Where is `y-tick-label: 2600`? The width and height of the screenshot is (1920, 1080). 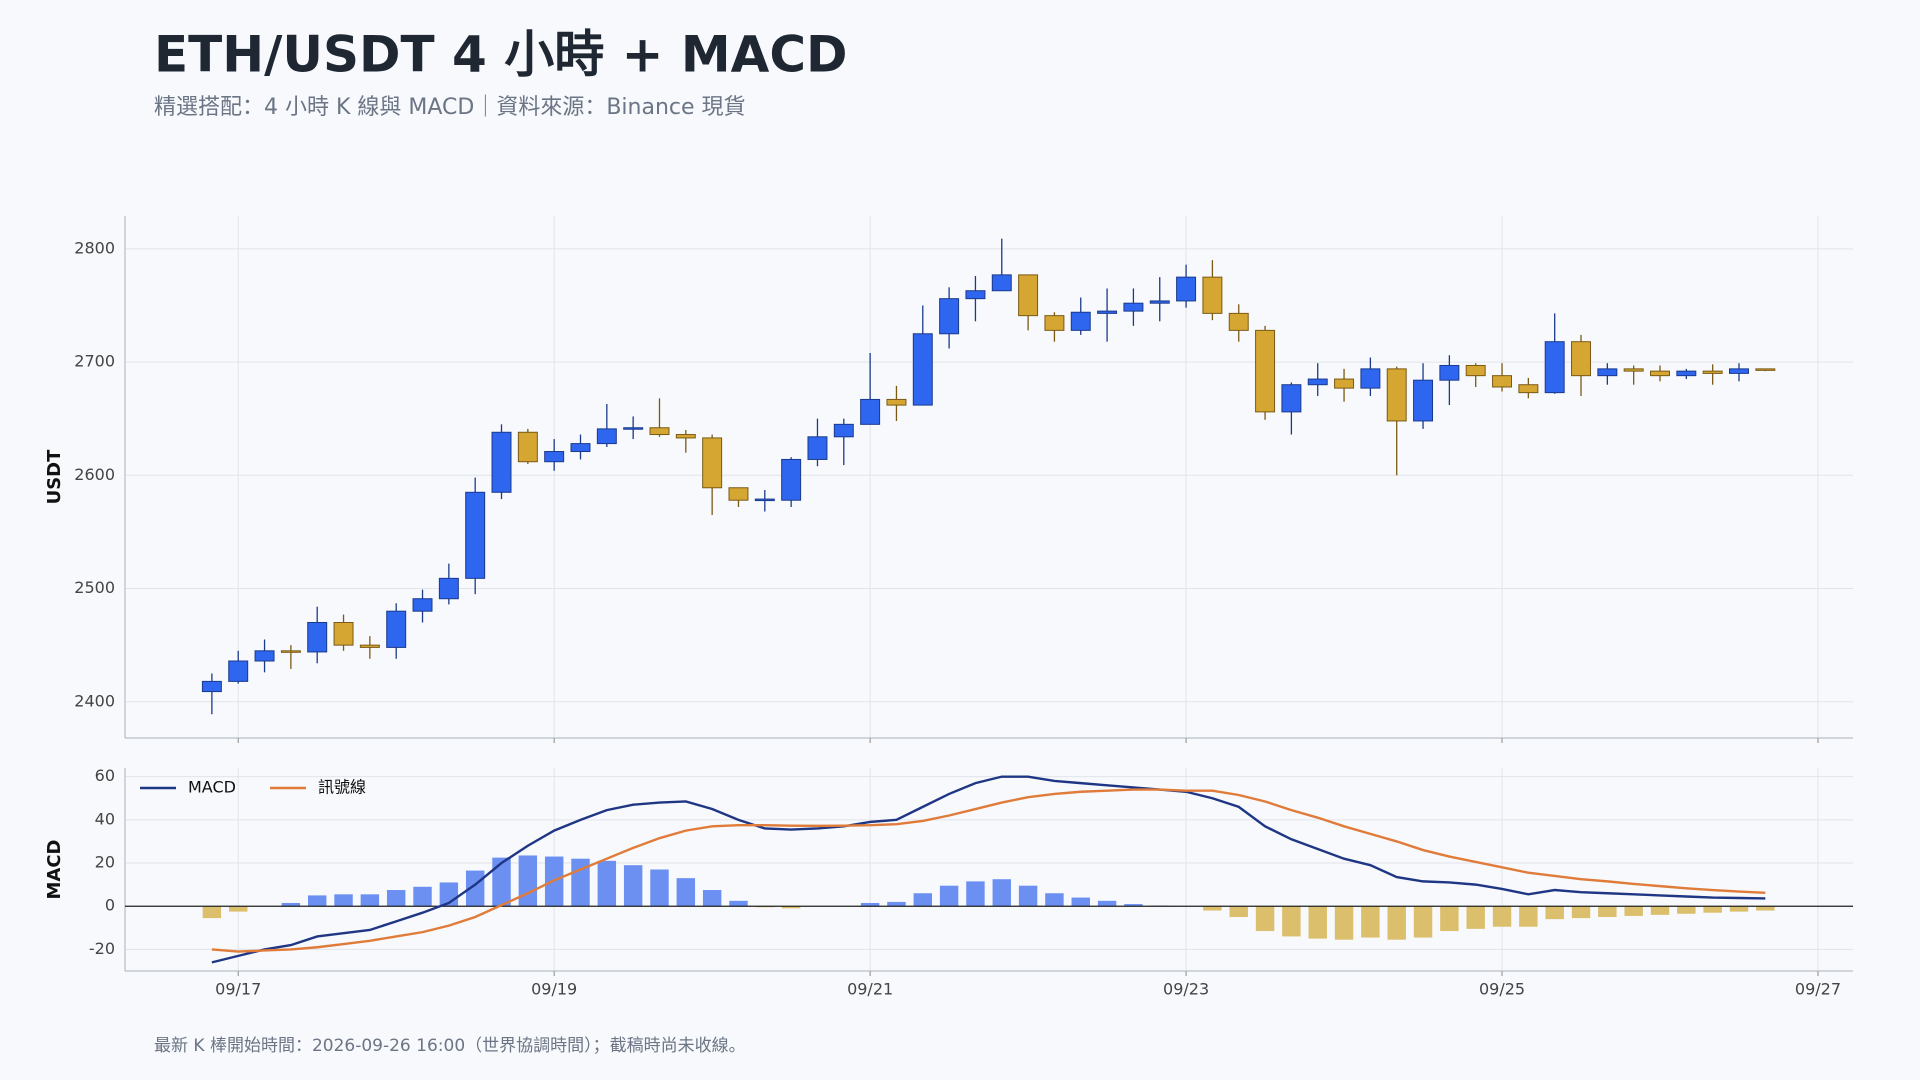
y-tick-label: 2600 is located at coordinates (94, 474).